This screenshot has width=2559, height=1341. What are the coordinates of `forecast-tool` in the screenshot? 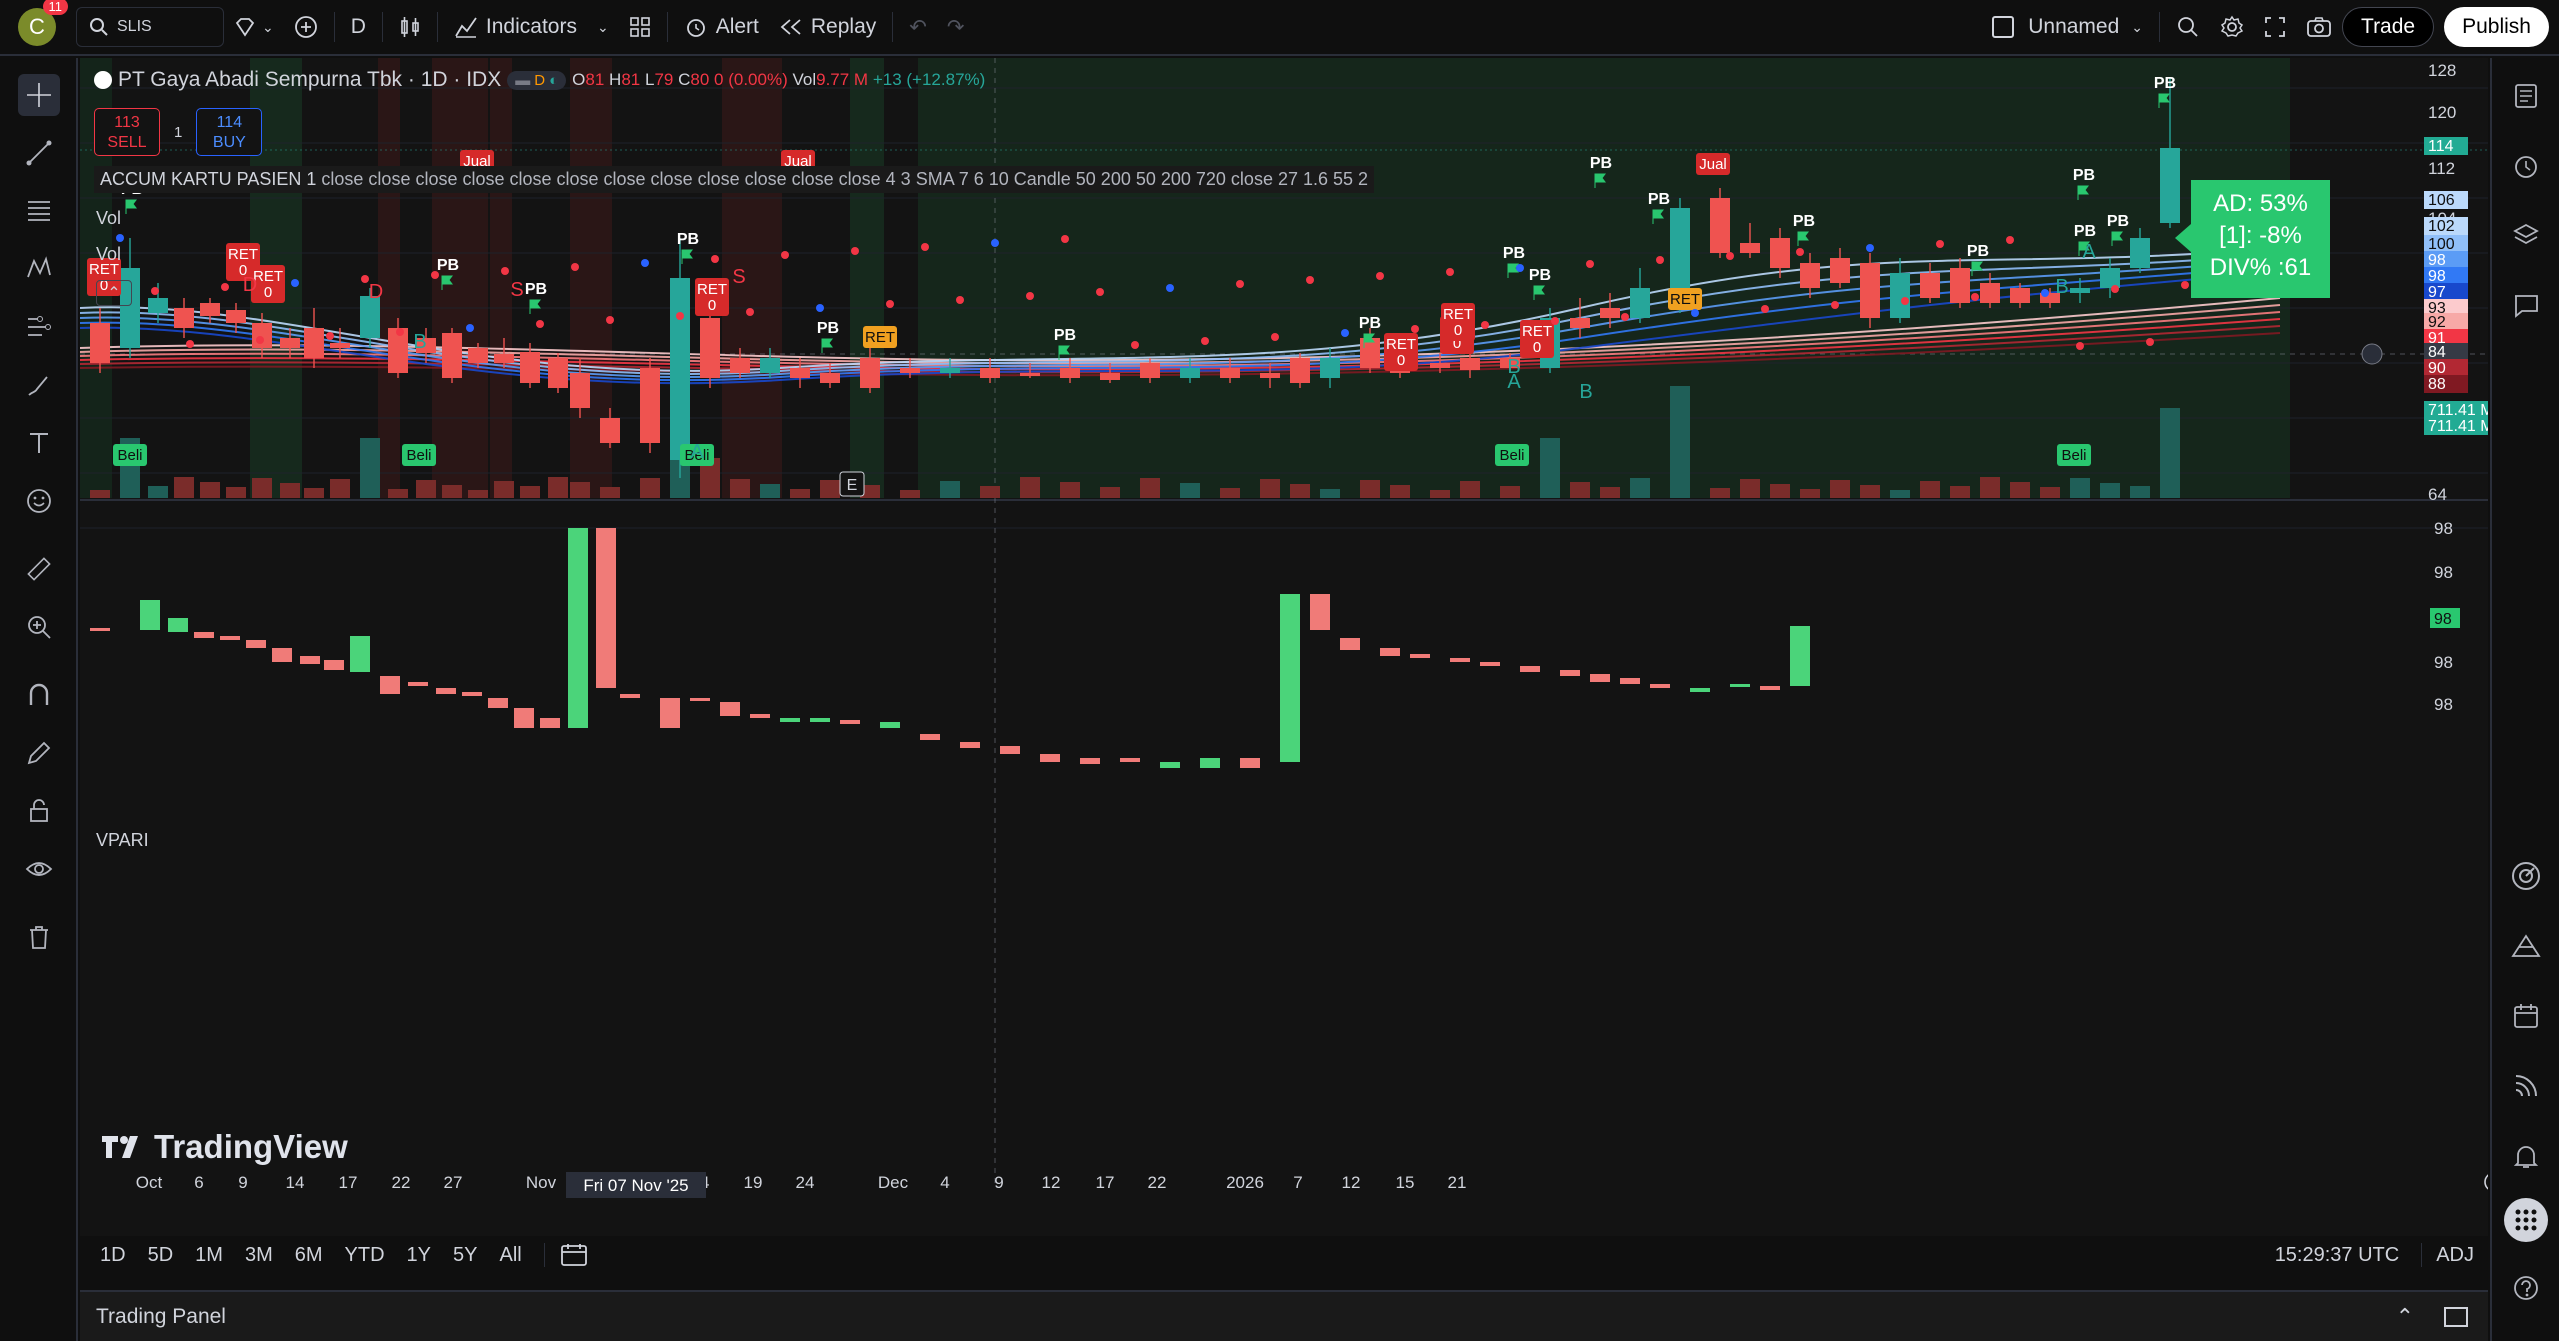 It's located at (39, 327).